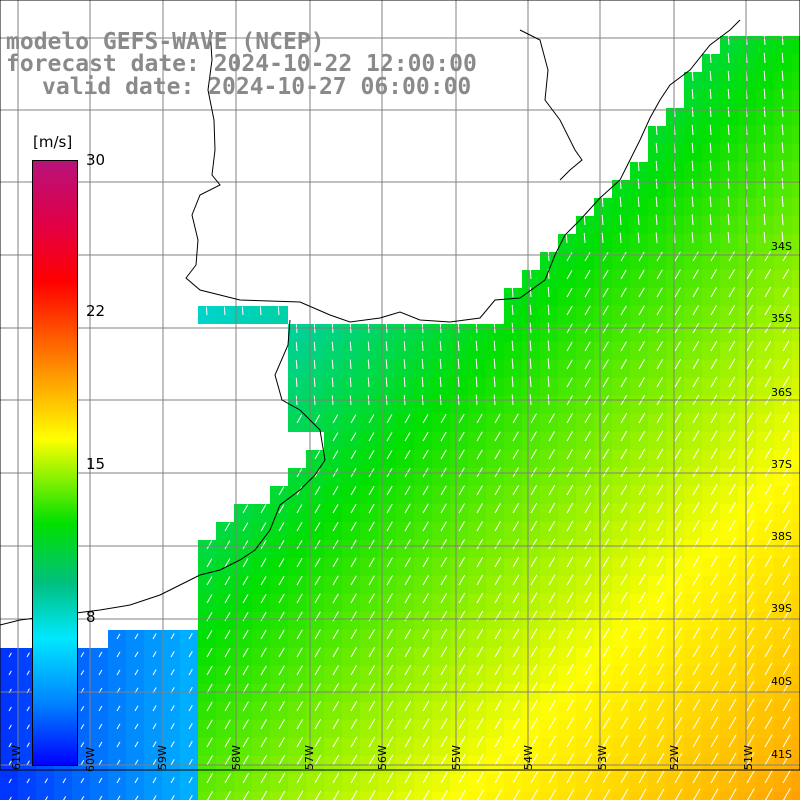  Describe the element at coordinates (781, 246) in the screenshot. I see `lat-label-34s: 34S` at that location.